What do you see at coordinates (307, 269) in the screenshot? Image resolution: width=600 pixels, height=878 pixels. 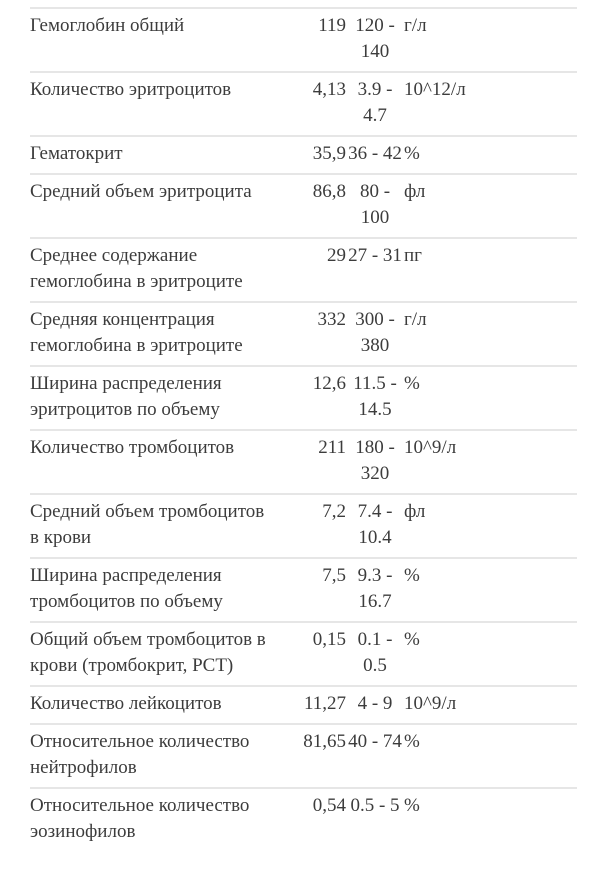 I see `test-value: 29` at bounding box center [307, 269].